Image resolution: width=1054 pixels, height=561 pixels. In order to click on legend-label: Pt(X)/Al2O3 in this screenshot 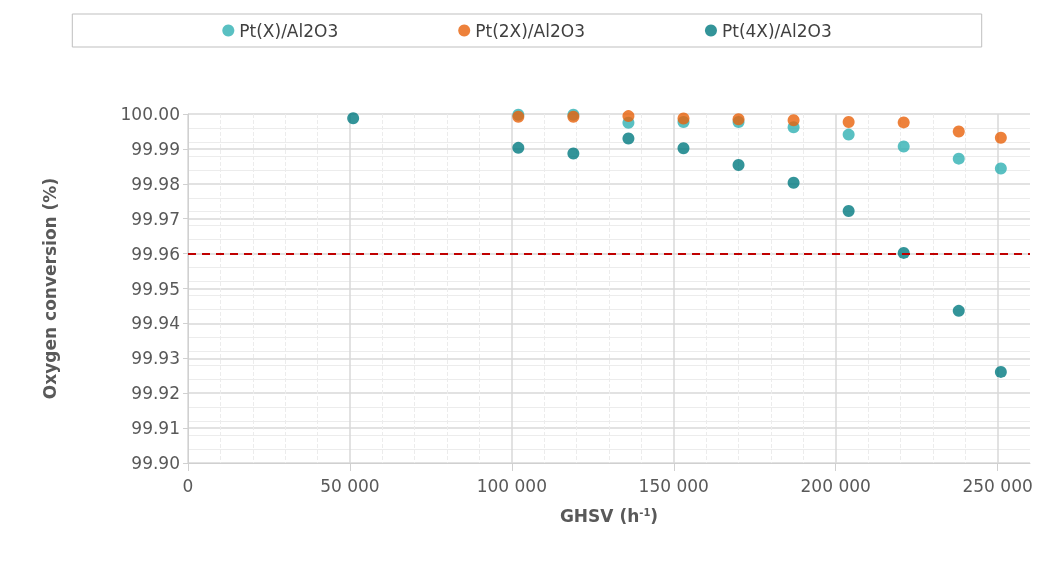, I will do `click(289, 30)`.